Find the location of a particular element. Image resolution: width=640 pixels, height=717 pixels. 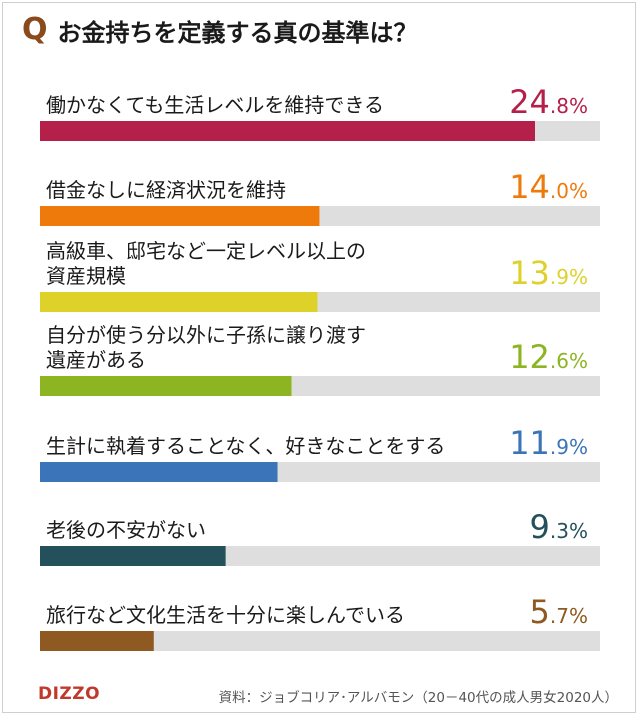

chart-title: お金持ちを定義する真の基準は？ is located at coordinates (237, 32).